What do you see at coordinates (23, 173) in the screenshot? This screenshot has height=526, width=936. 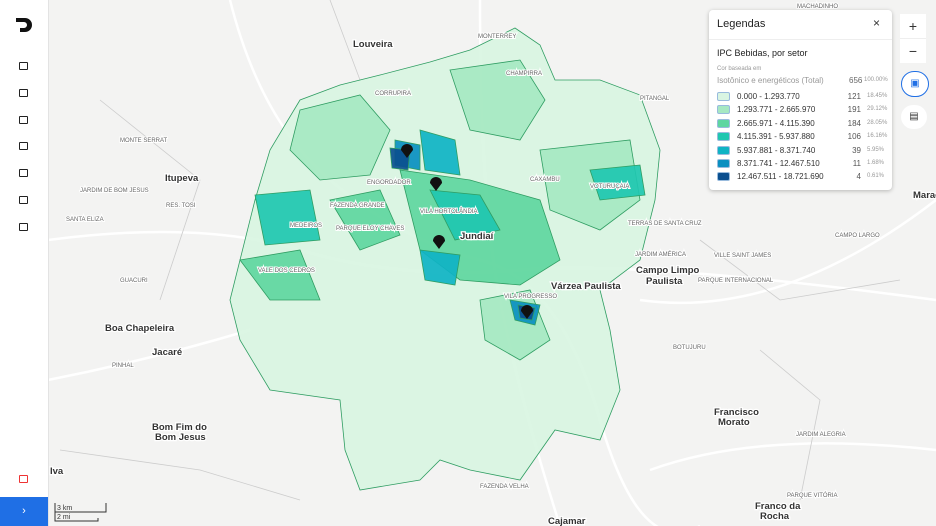 I see `grid-icon` at bounding box center [23, 173].